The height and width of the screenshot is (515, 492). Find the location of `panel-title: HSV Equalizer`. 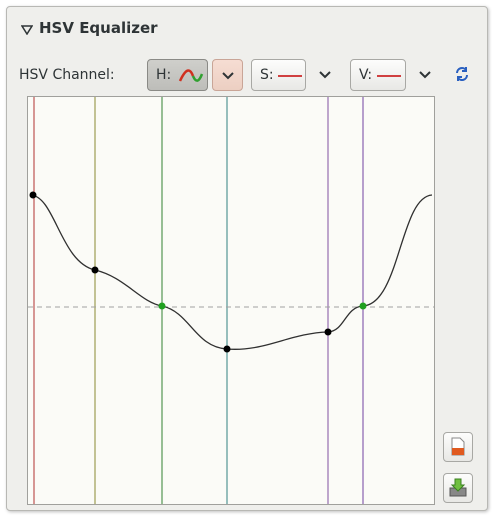

panel-title: HSV Equalizer is located at coordinates (98, 28).